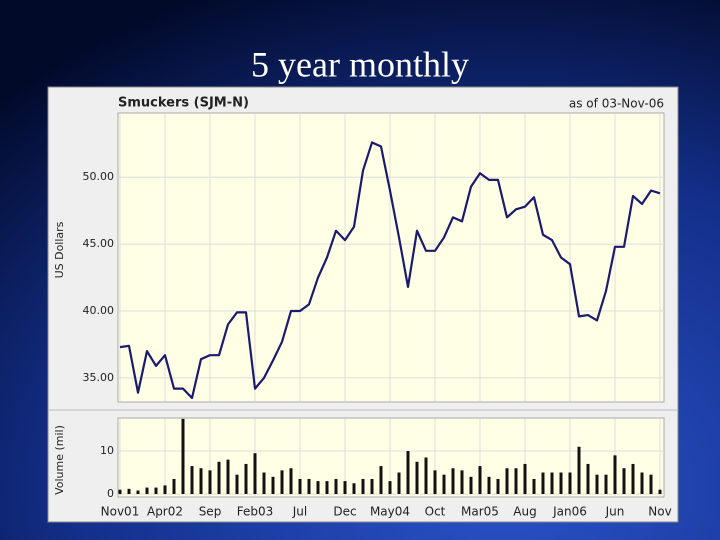 This screenshot has height=540, width=720. What do you see at coordinates (120, 512) in the screenshot?
I see `x-tick-label: Nov01` at bounding box center [120, 512].